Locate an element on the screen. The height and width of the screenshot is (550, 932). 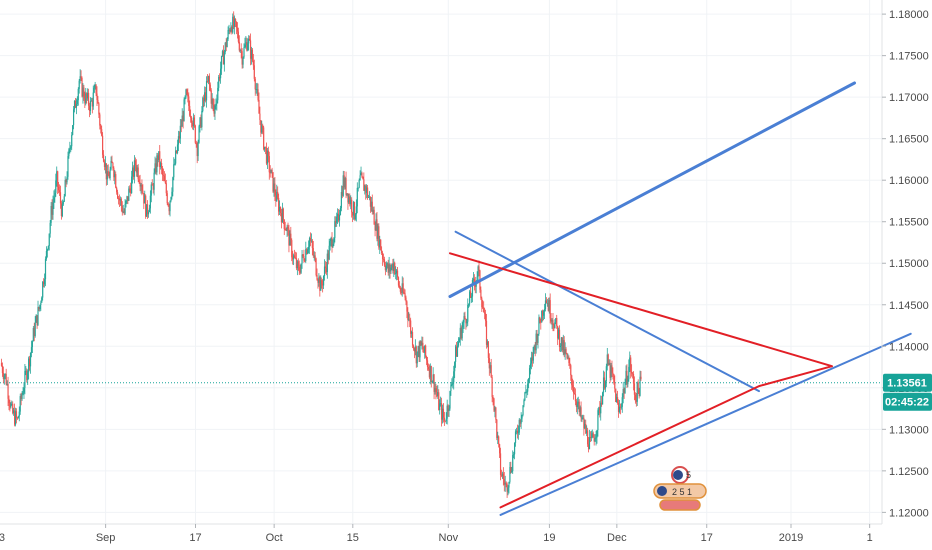
current-price-label: 1.13561 is located at coordinates (907, 384).